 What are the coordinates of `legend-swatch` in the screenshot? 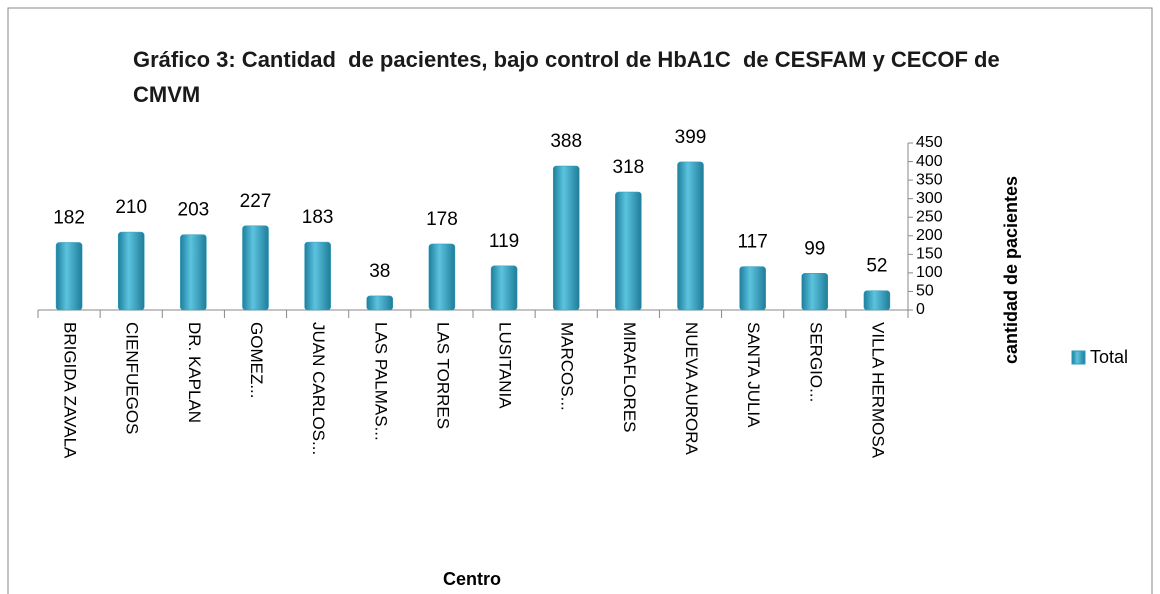 It's located at (1078, 357).